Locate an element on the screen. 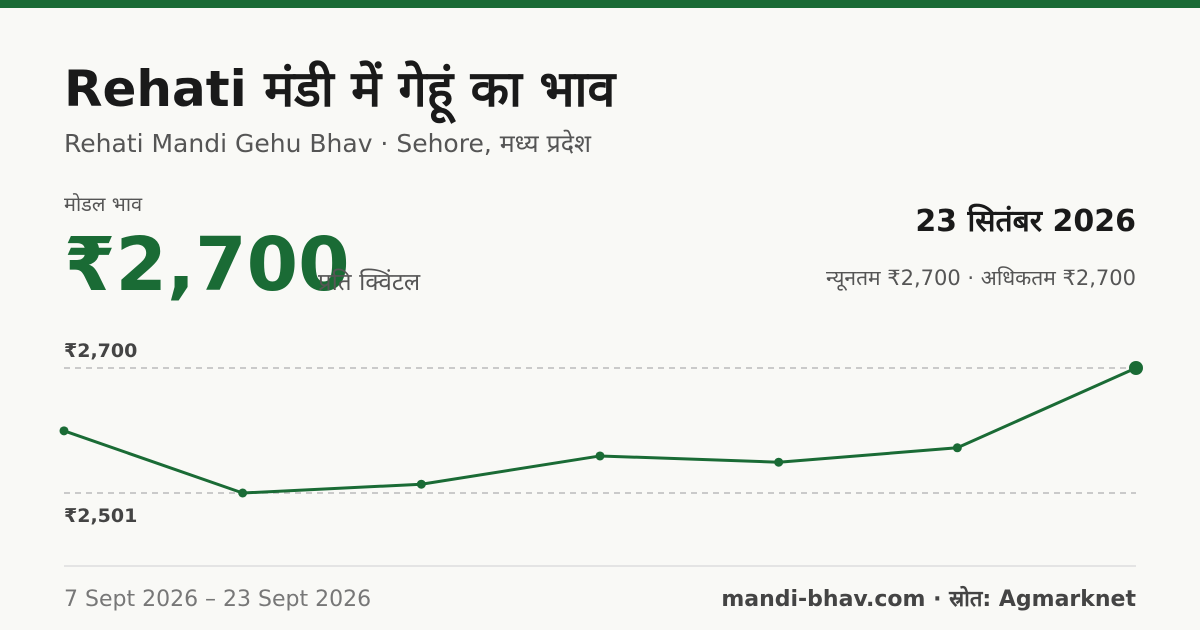 Image resolution: width=1200 pixels, height=630 pixels. price-value: ₹2,700 is located at coordinates (207, 265).